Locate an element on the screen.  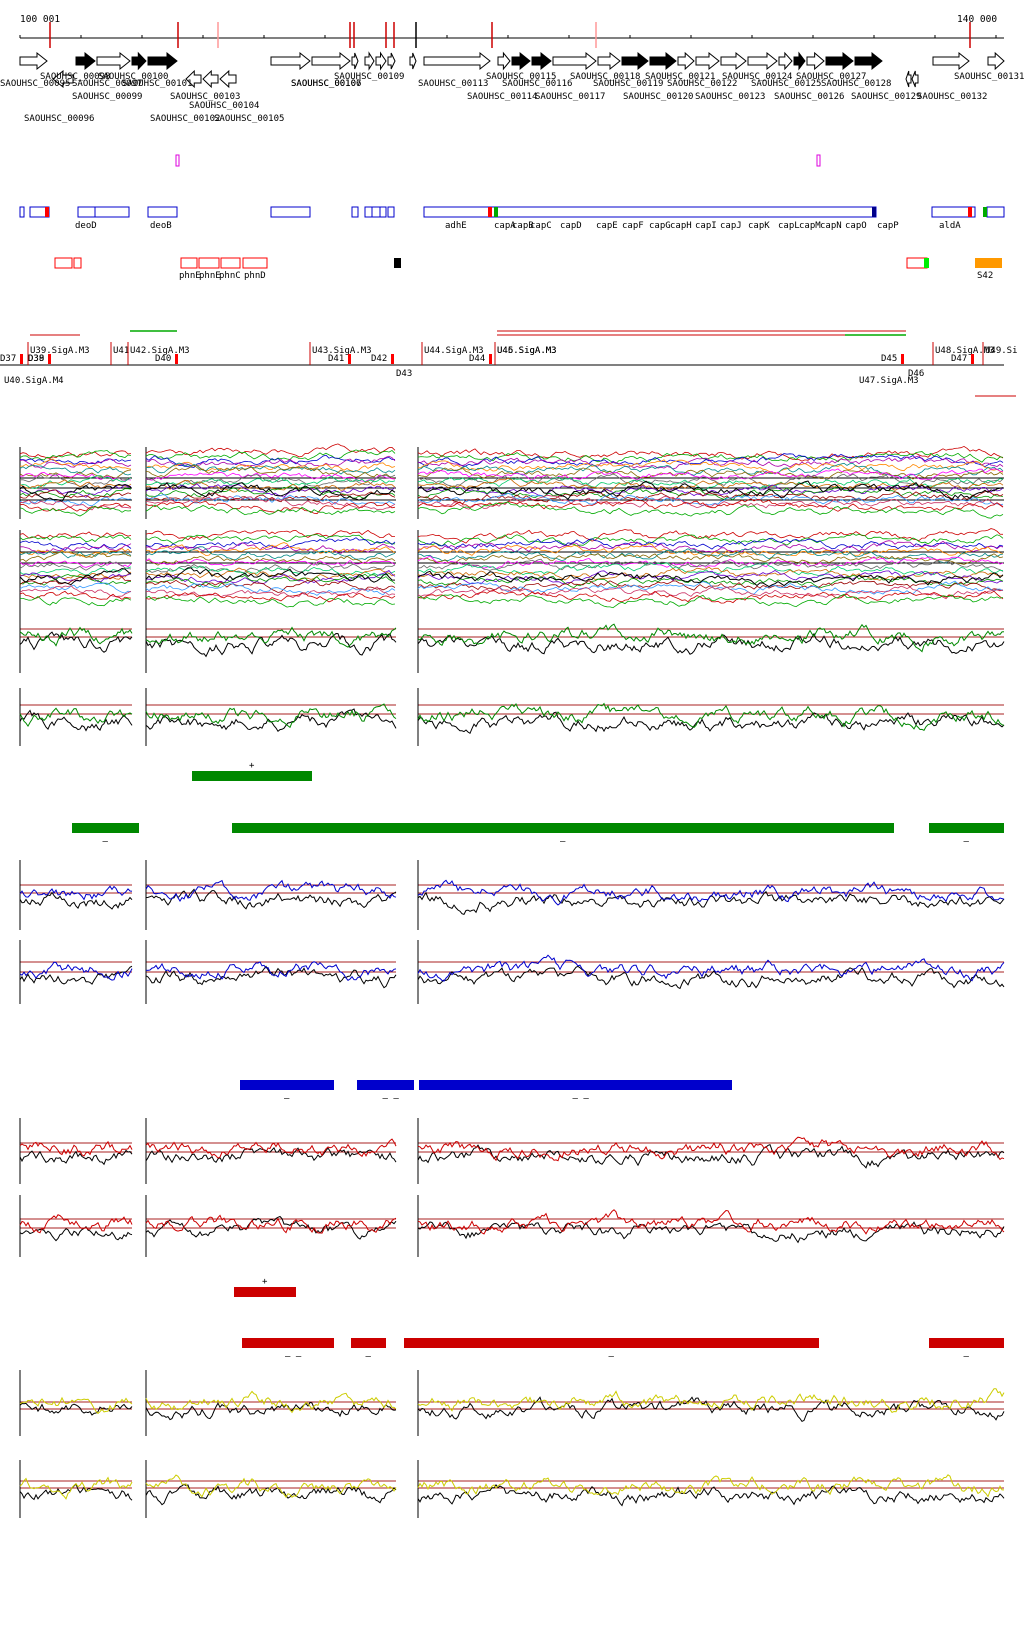
operon-label: capC is located at coordinates (541, 226).